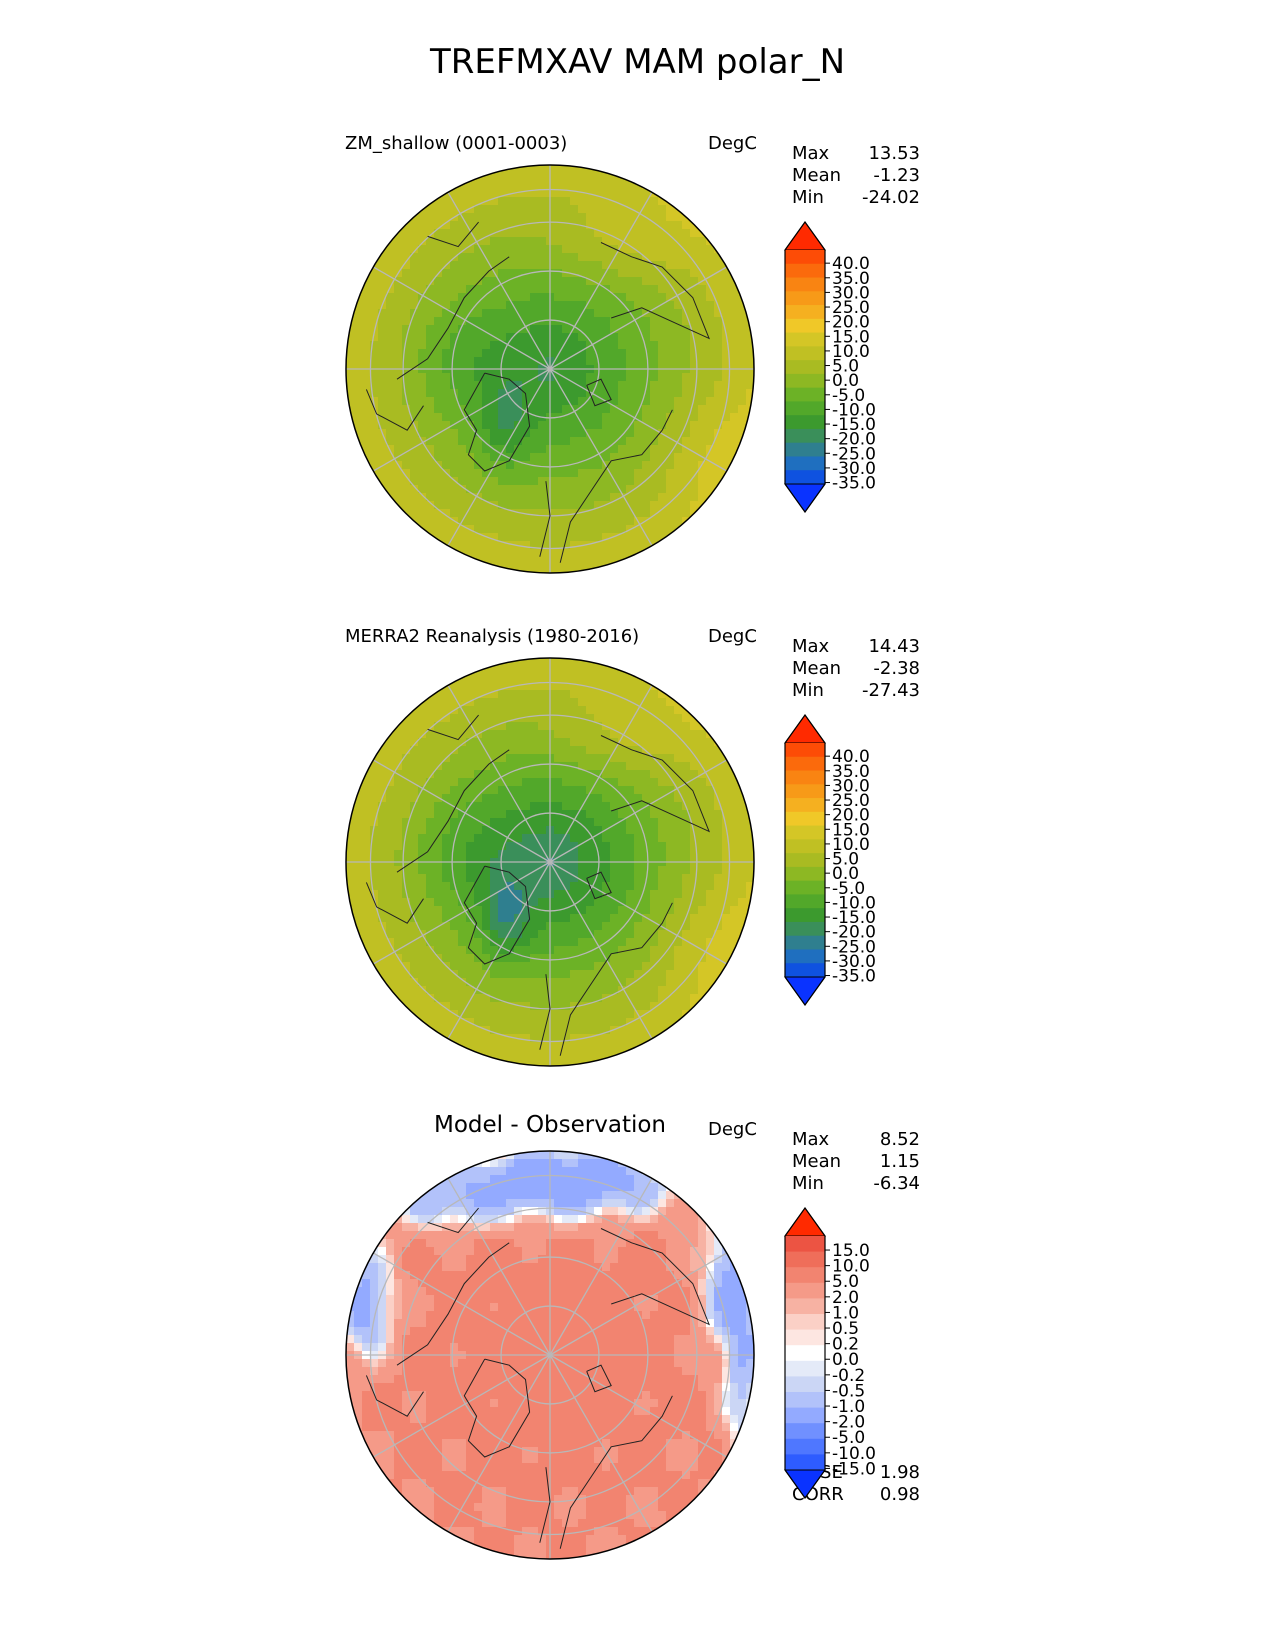 Image resolution: width=1275 pixels, height=1650 pixels. What do you see at coordinates (856, 153) in the screenshot?
I see `stat-max: Max 13.53` at bounding box center [856, 153].